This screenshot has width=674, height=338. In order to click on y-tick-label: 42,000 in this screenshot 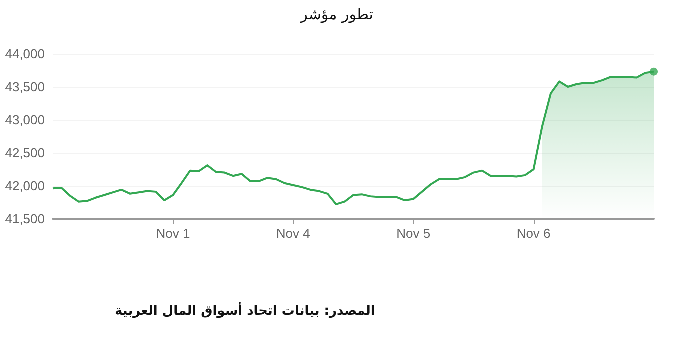, I will do `click(25, 186)`.